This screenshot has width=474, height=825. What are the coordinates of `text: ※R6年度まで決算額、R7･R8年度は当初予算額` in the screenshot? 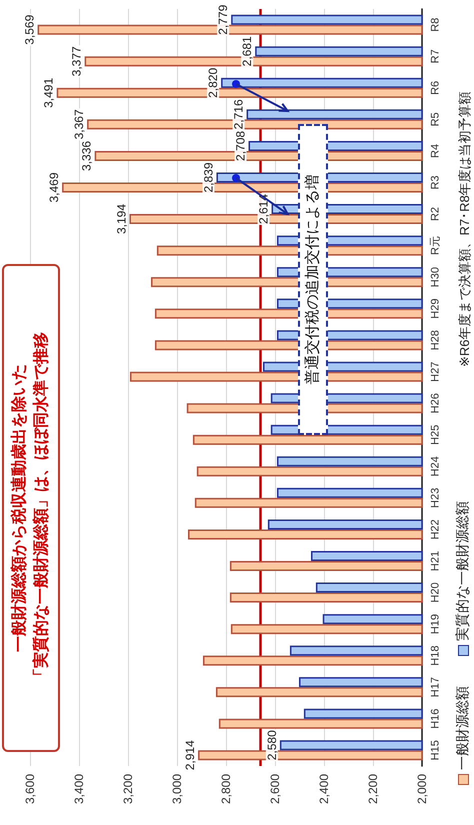 It's located at (464, 228).